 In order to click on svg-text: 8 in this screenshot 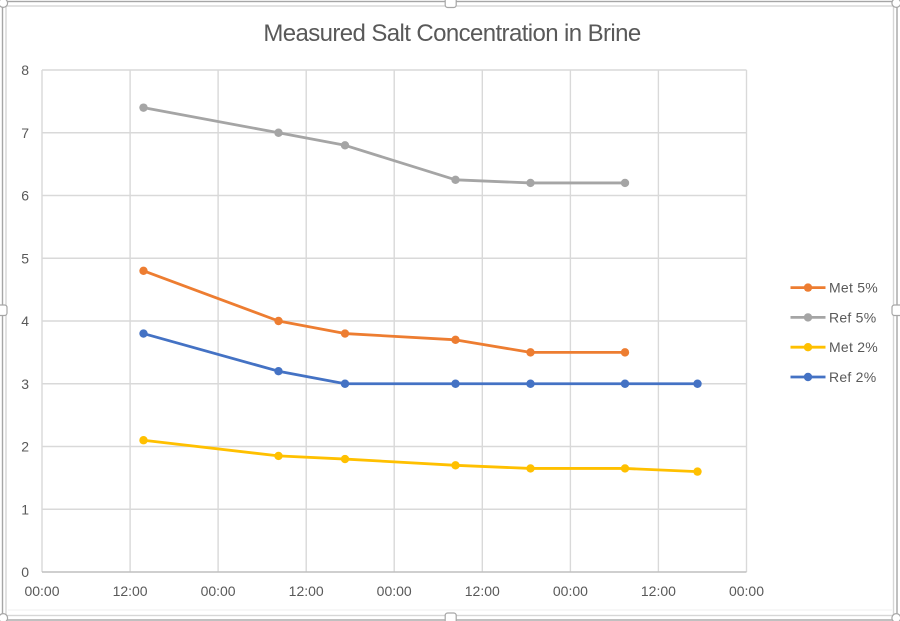, I will do `click(25, 70)`.